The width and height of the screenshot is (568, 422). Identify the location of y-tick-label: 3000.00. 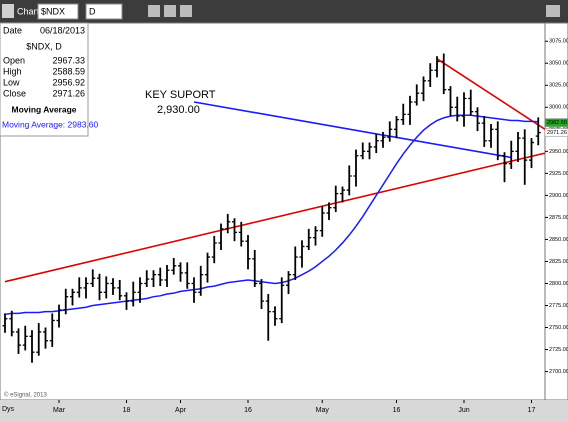
(558, 108).